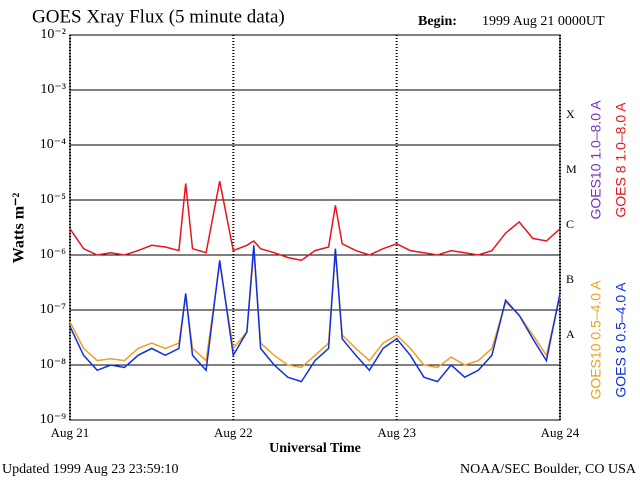 The height and width of the screenshot is (480, 640). I want to click on legend-entry: GOES10 1.0–8.0 A, so click(596, 160).